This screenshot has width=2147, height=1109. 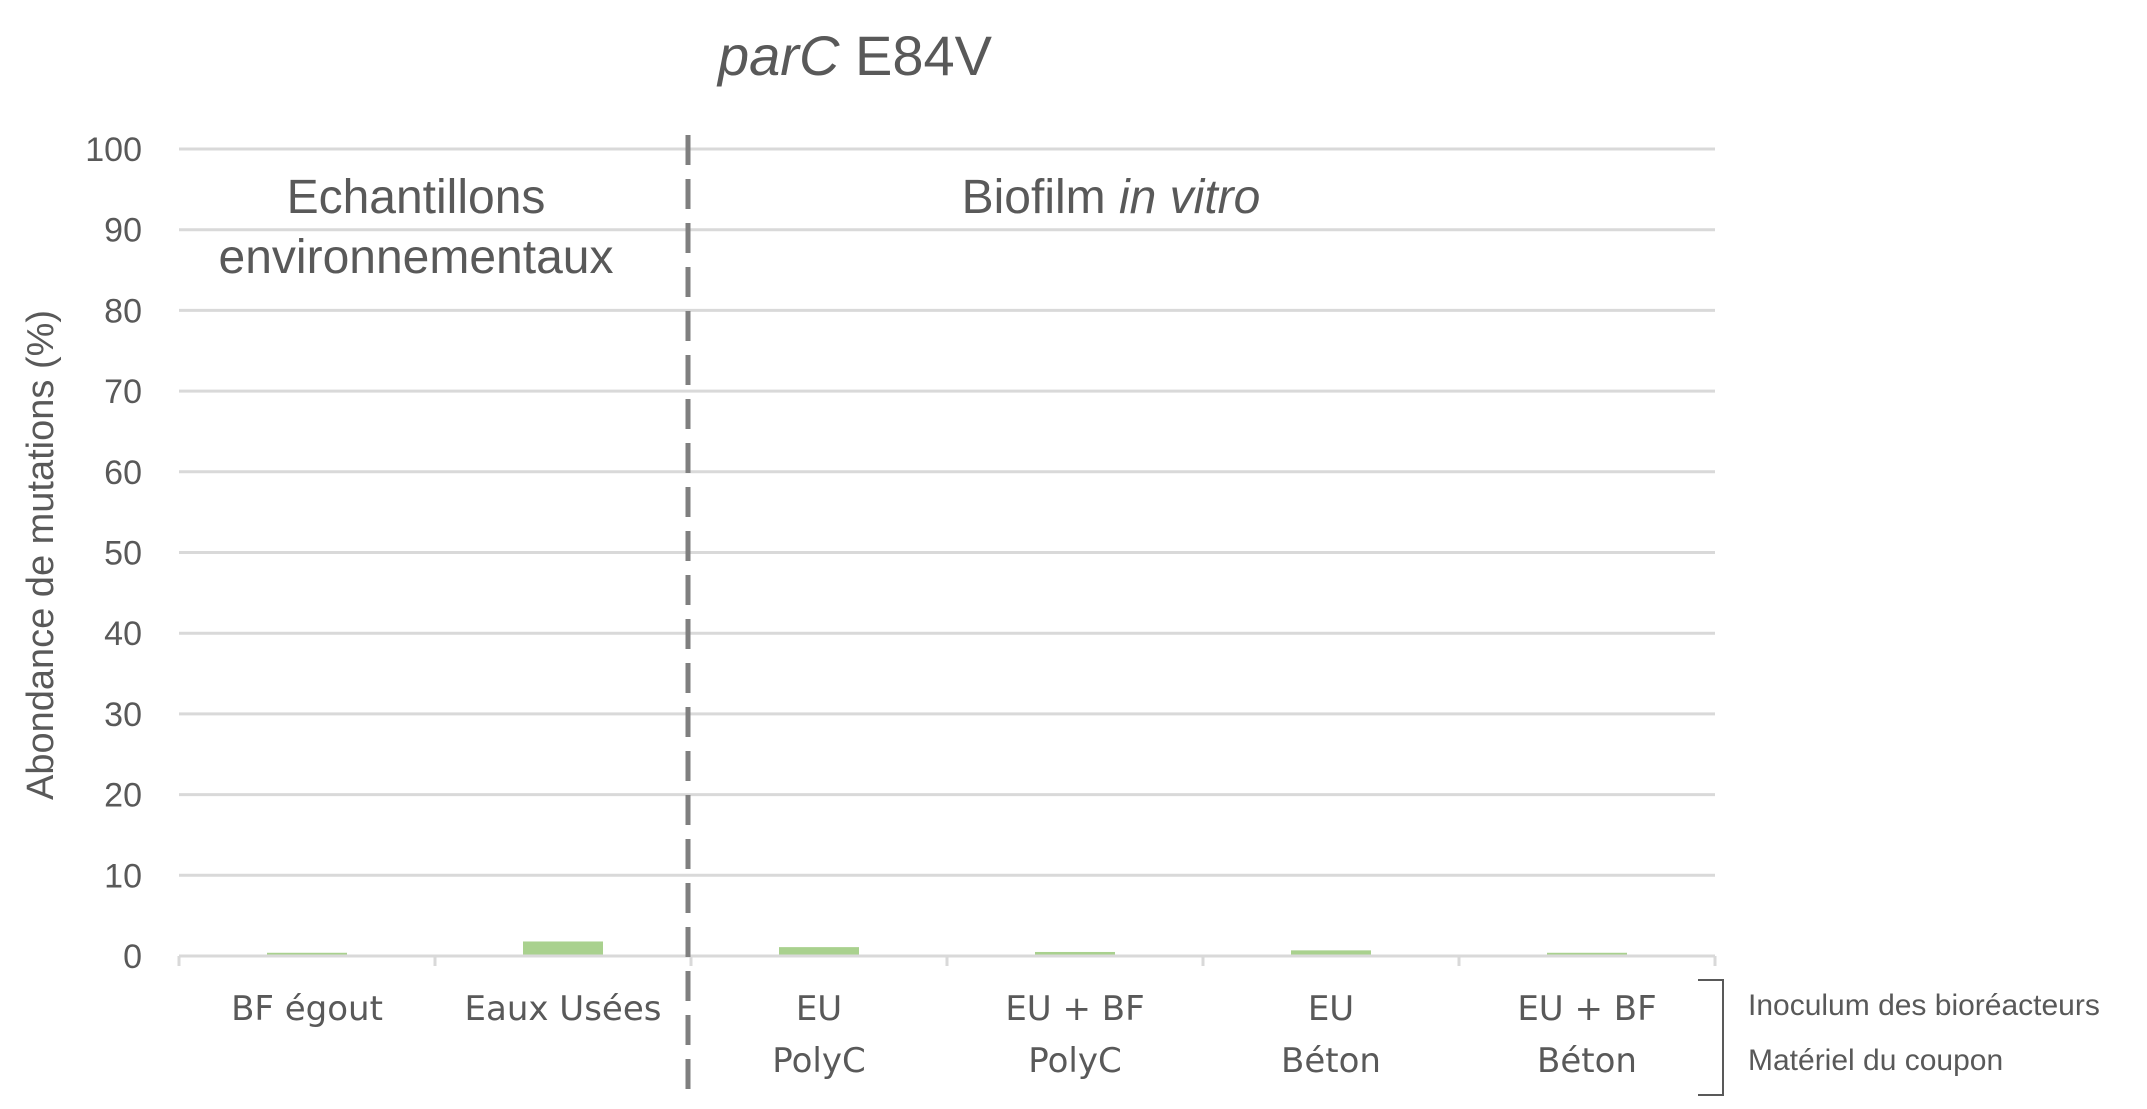 I want to click on y-tick-label: 90, so click(x=123, y=231).